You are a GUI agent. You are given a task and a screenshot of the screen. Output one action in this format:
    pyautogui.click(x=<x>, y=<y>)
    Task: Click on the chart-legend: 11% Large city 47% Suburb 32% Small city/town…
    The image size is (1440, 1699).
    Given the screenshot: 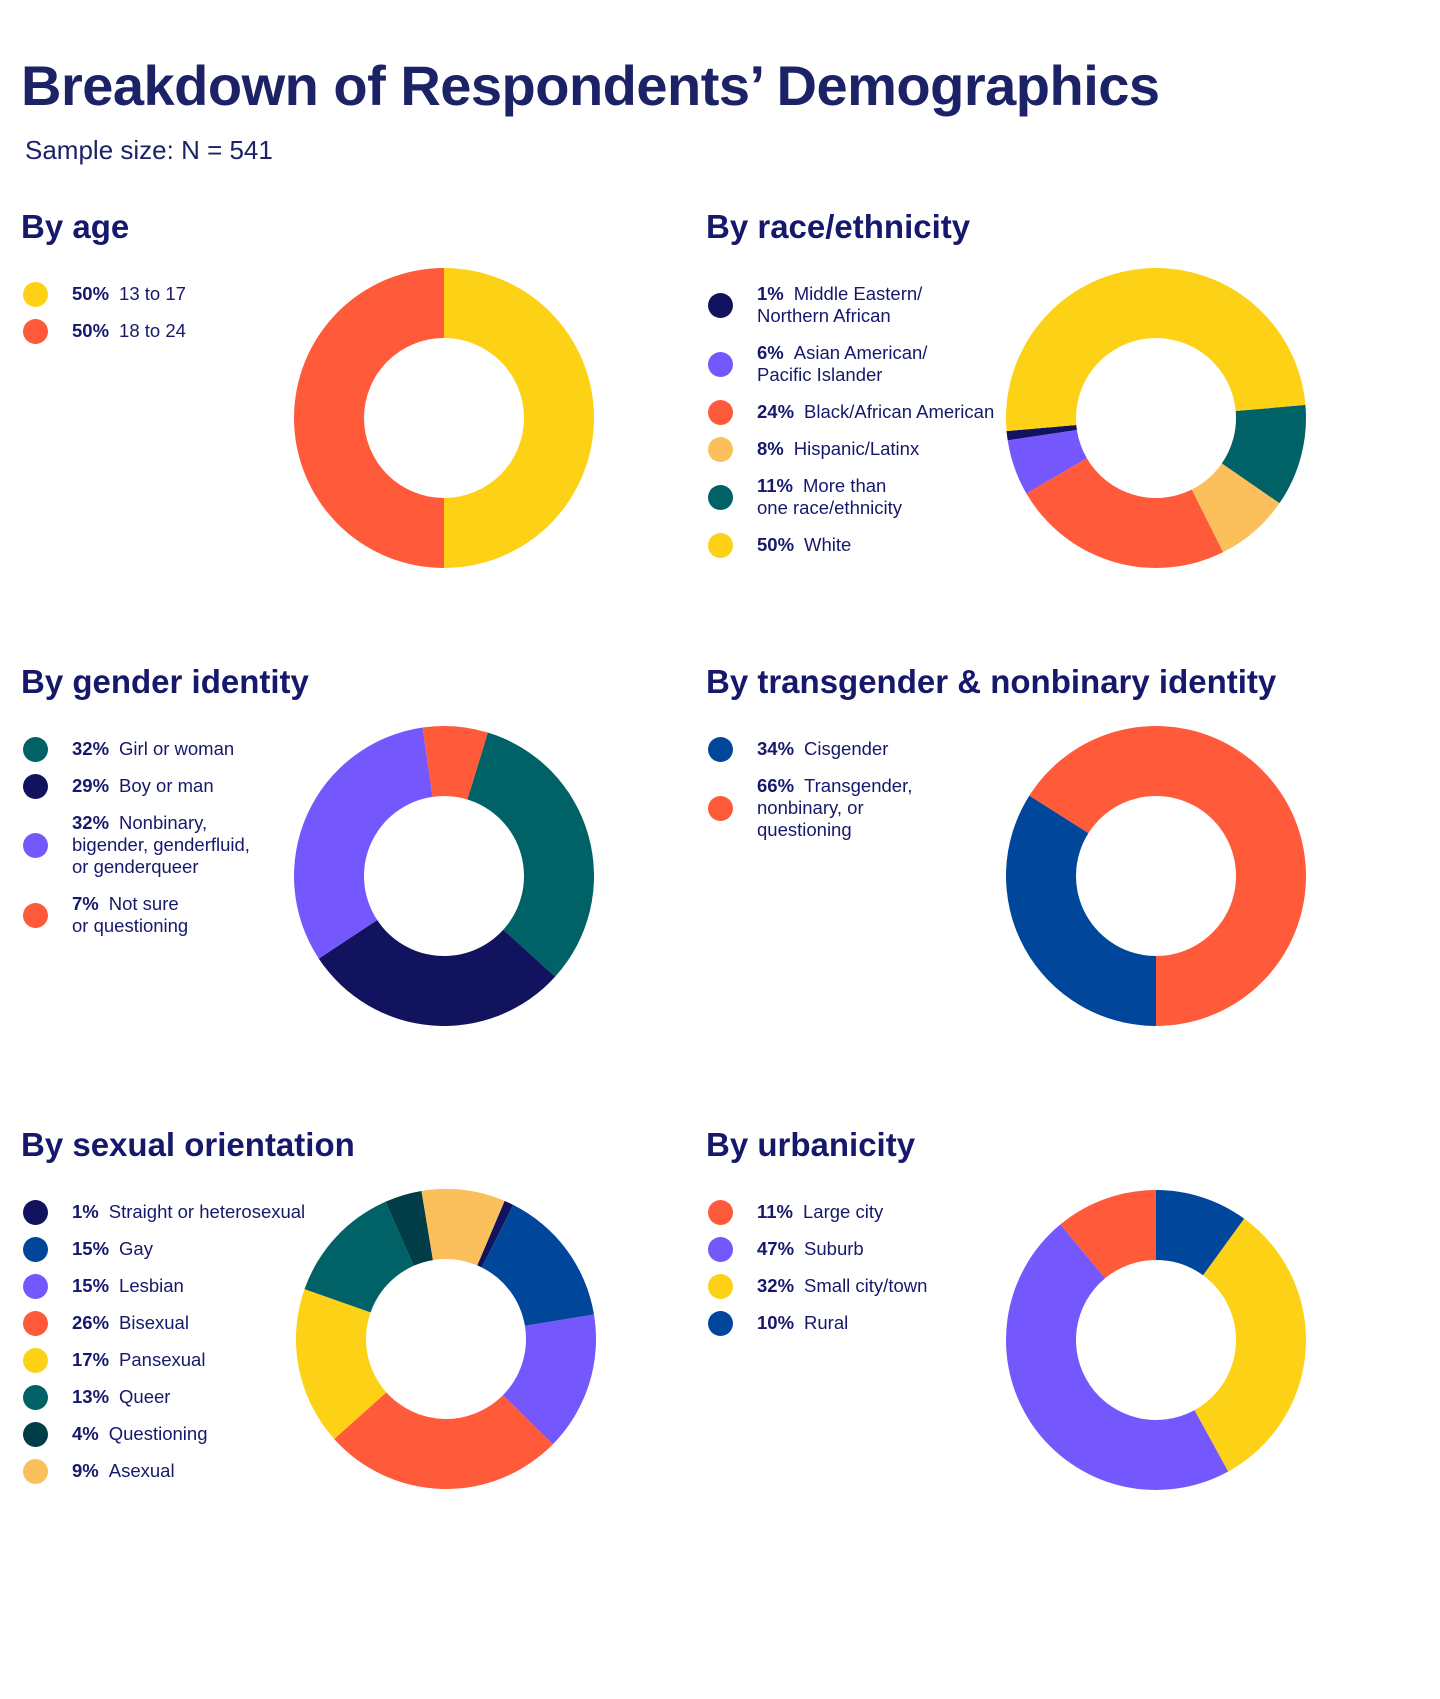 What is the action you would take?
    pyautogui.click(x=818, y=1274)
    